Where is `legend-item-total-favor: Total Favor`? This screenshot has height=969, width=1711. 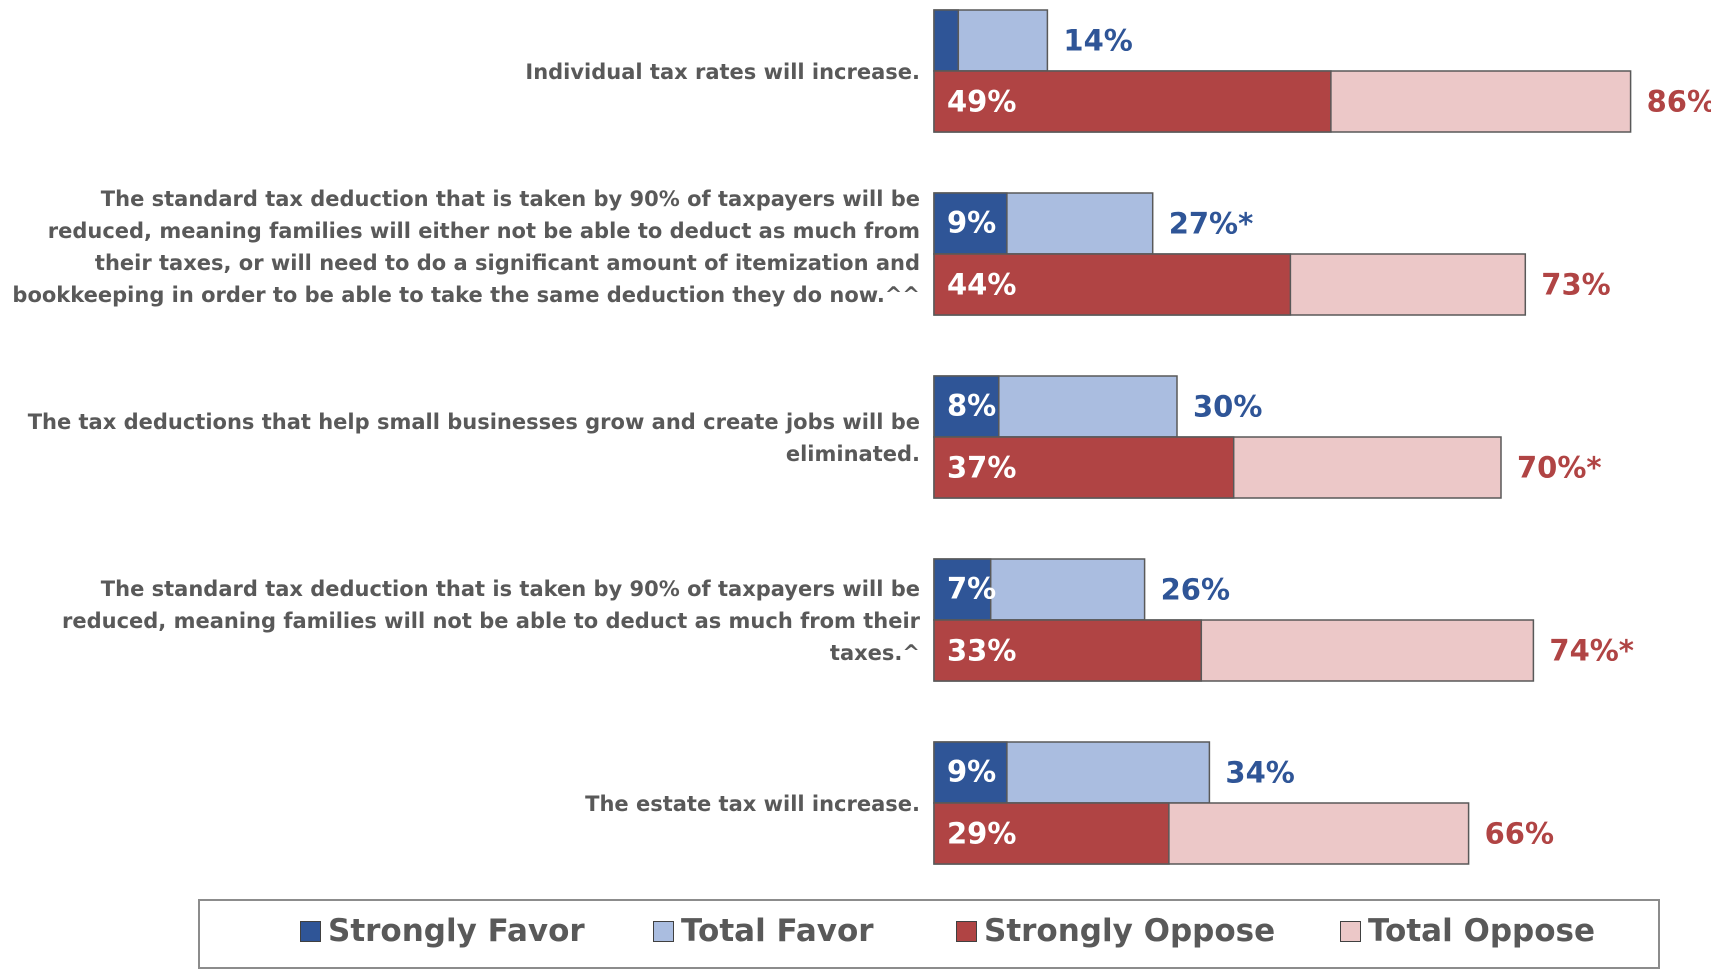 legend-item-total-favor: Total Favor is located at coordinates (763, 931).